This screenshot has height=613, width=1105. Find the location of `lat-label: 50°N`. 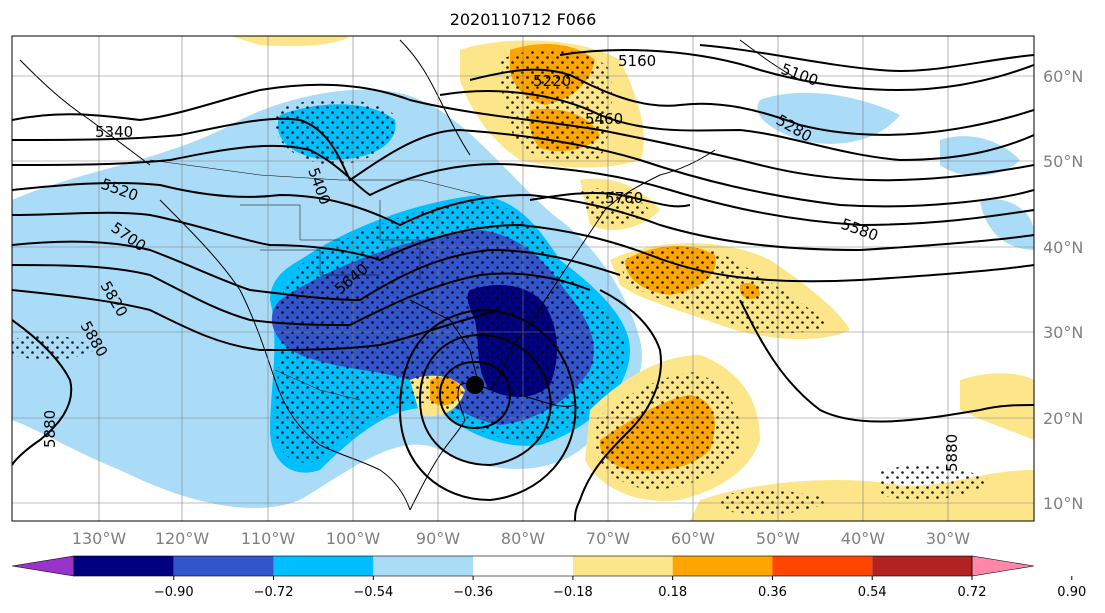

lat-label: 50°N is located at coordinates (1063, 161).